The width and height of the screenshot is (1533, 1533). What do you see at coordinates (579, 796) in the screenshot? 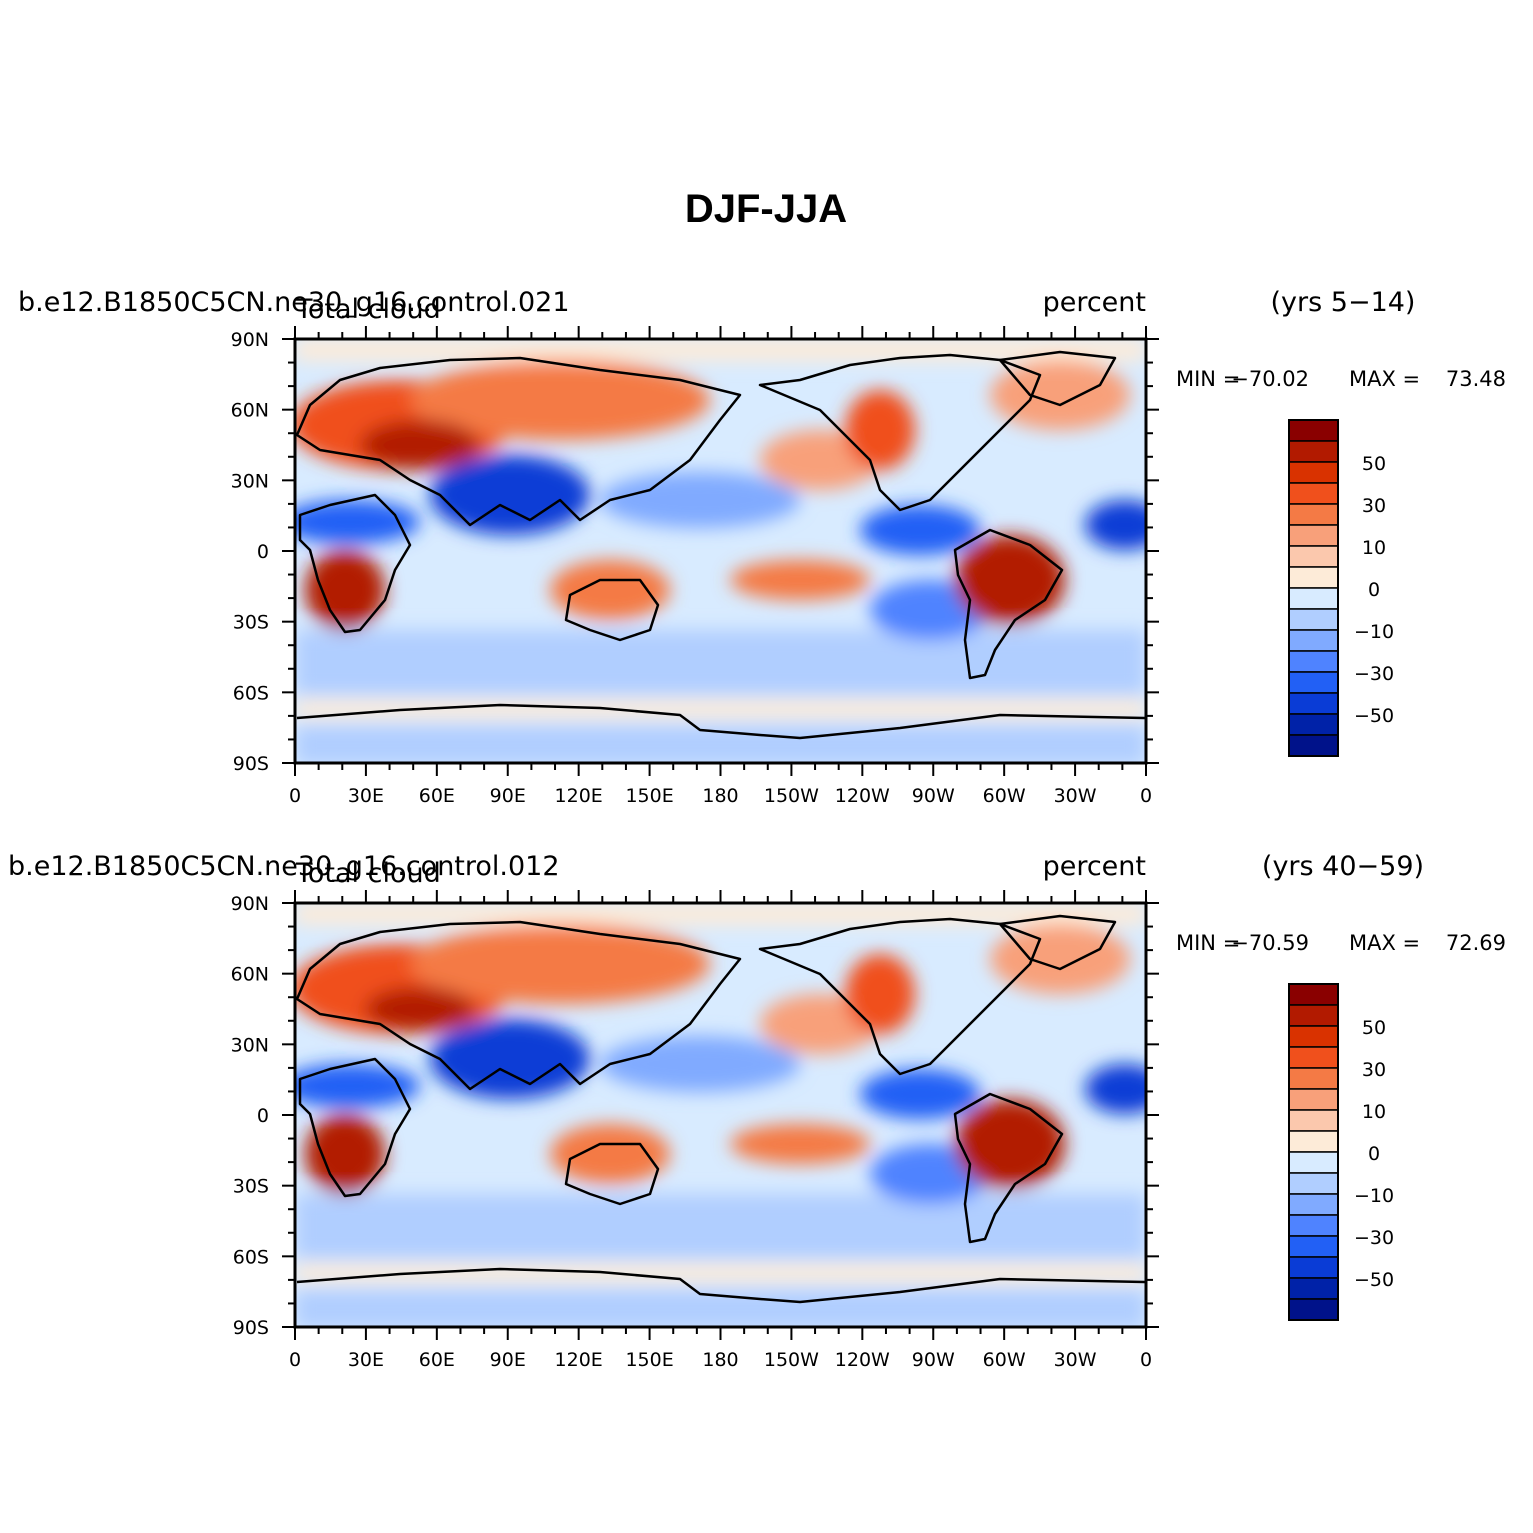
I see `x-tick-label: 120E` at bounding box center [579, 796].